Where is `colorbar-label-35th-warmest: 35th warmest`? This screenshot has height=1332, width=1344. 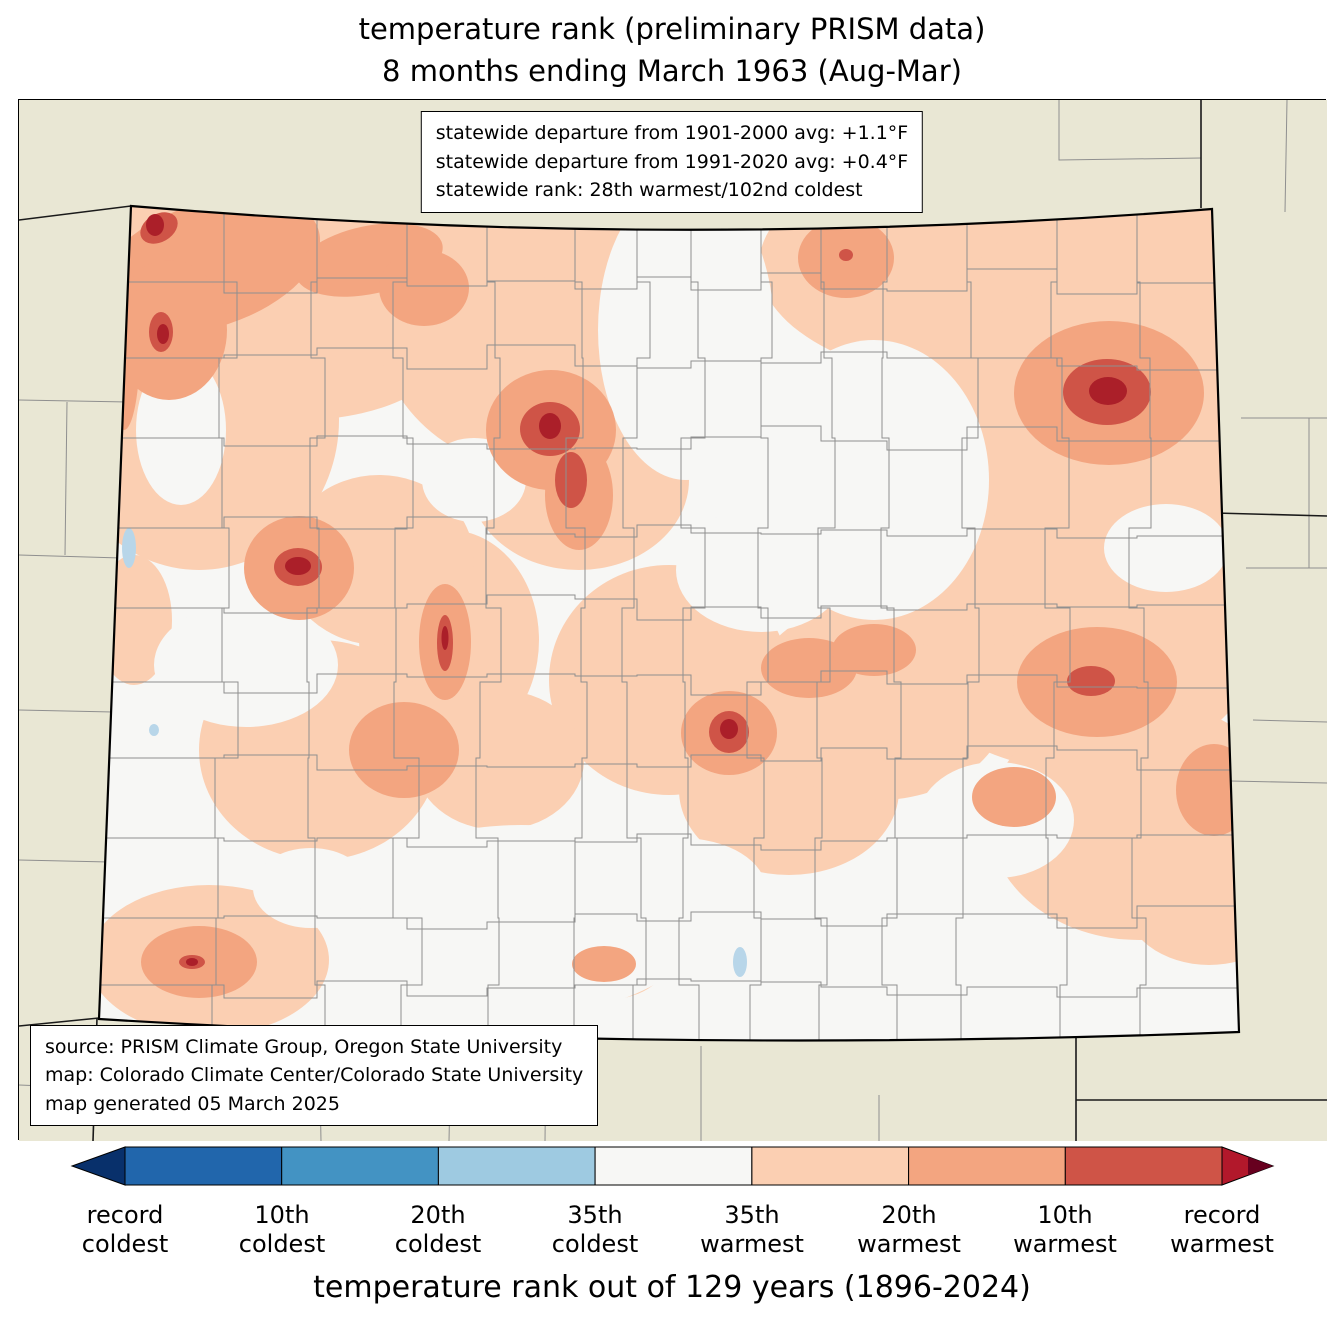
colorbar-label-35th-warmest: 35th warmest is located at coordinates (752, 1229).